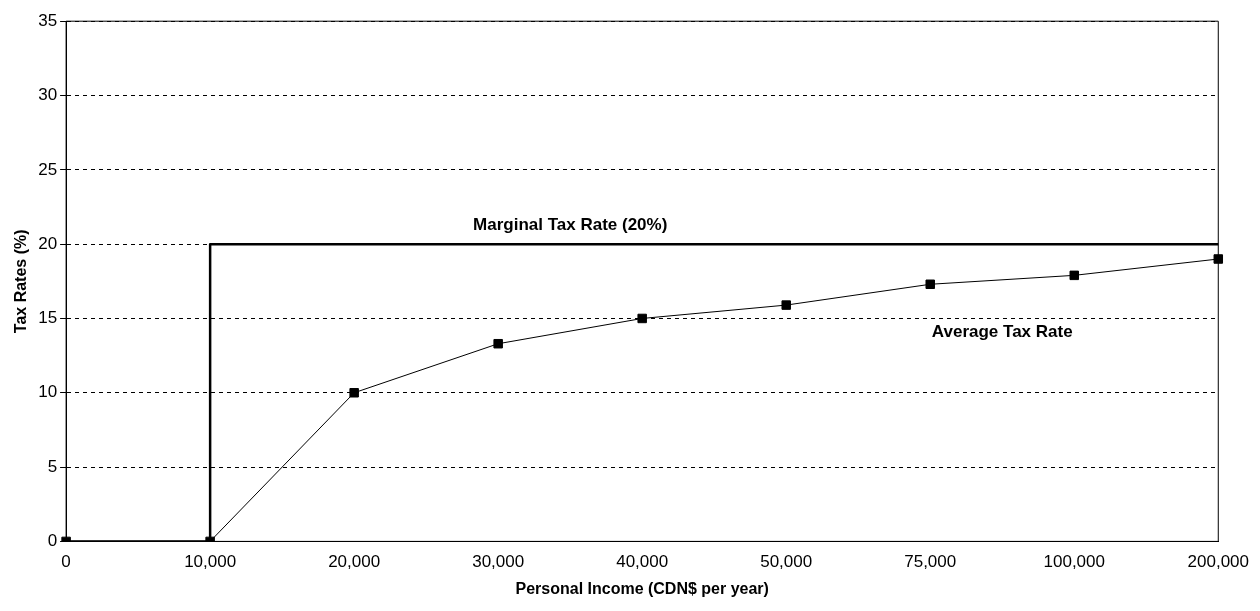 The height and width of the screenshot is (611, 1260). Describe the element at coordinates (642, 562) in the screenshot. I see `x-tick-label: 40,000` at that location.